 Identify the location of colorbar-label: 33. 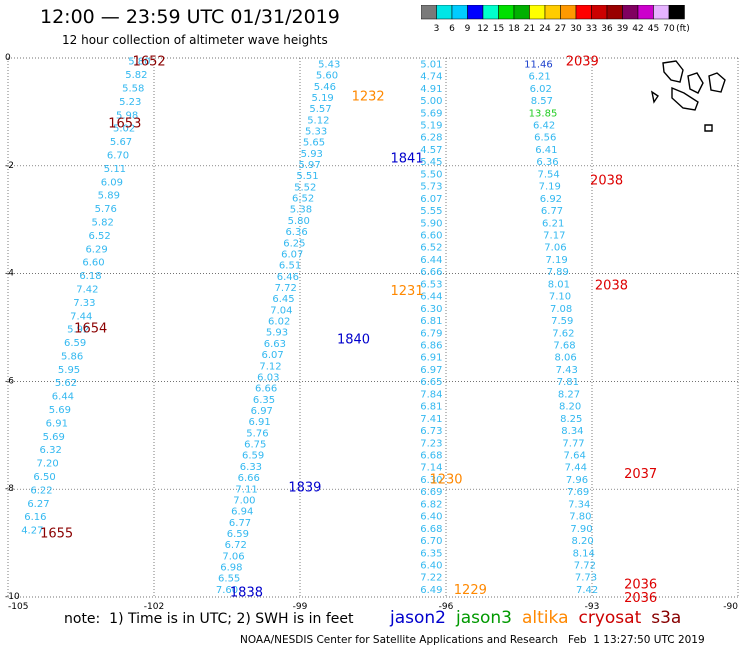
(591, 29).